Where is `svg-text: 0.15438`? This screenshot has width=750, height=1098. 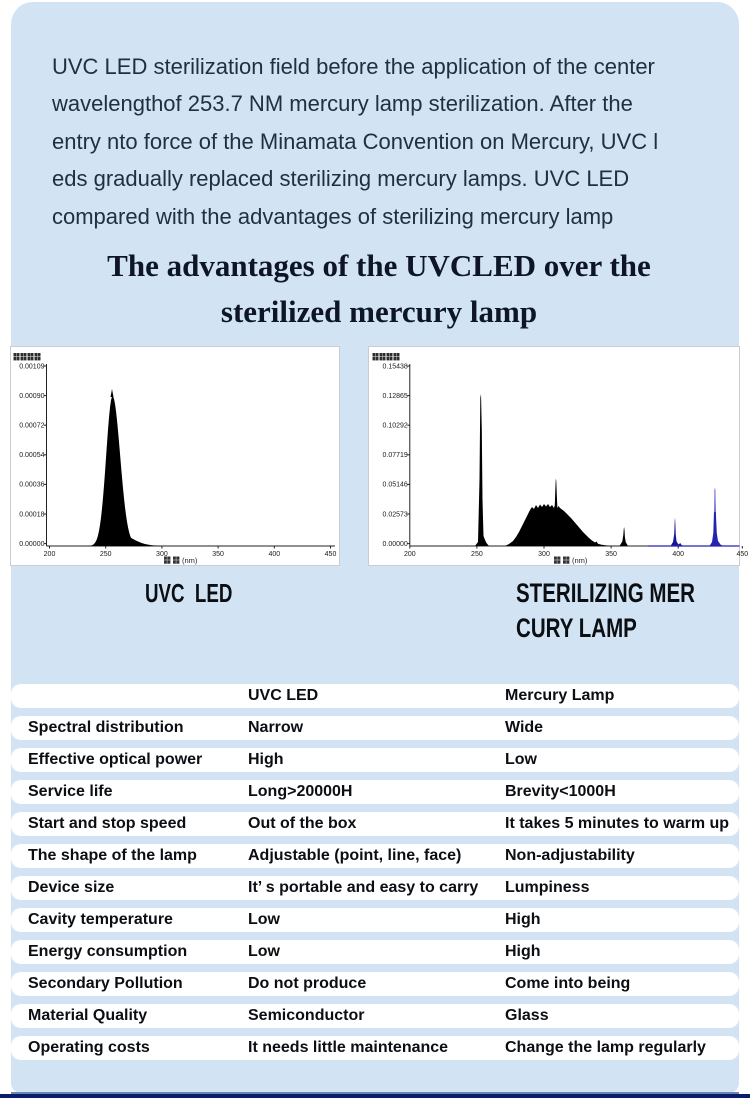
svg-text: 0.15438 is located at coordinates (394, 366).